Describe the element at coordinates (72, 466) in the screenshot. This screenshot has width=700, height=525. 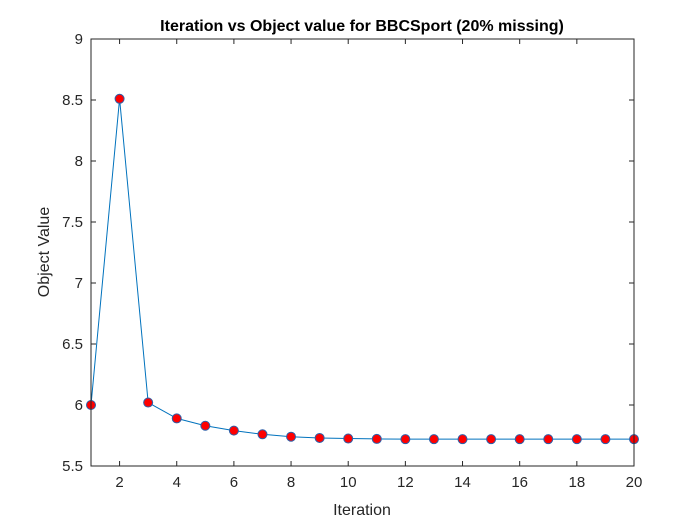
I see `y-tick-label: 5.5` at that location.